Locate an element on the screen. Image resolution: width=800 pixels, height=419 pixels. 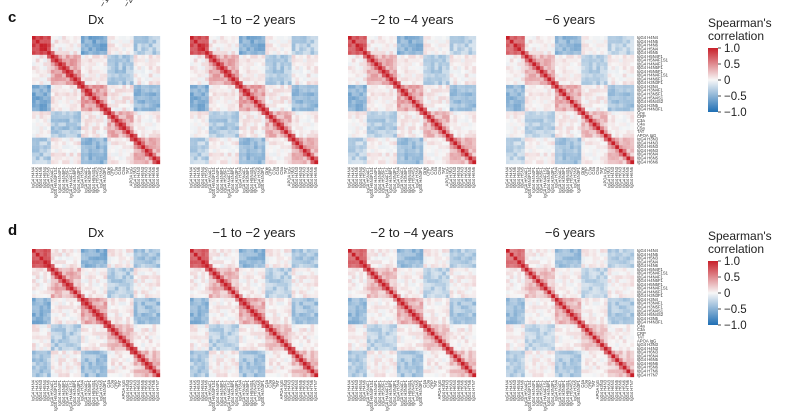
column-label: IgG4 H5N4F1 is located at coordinates (51, 179).